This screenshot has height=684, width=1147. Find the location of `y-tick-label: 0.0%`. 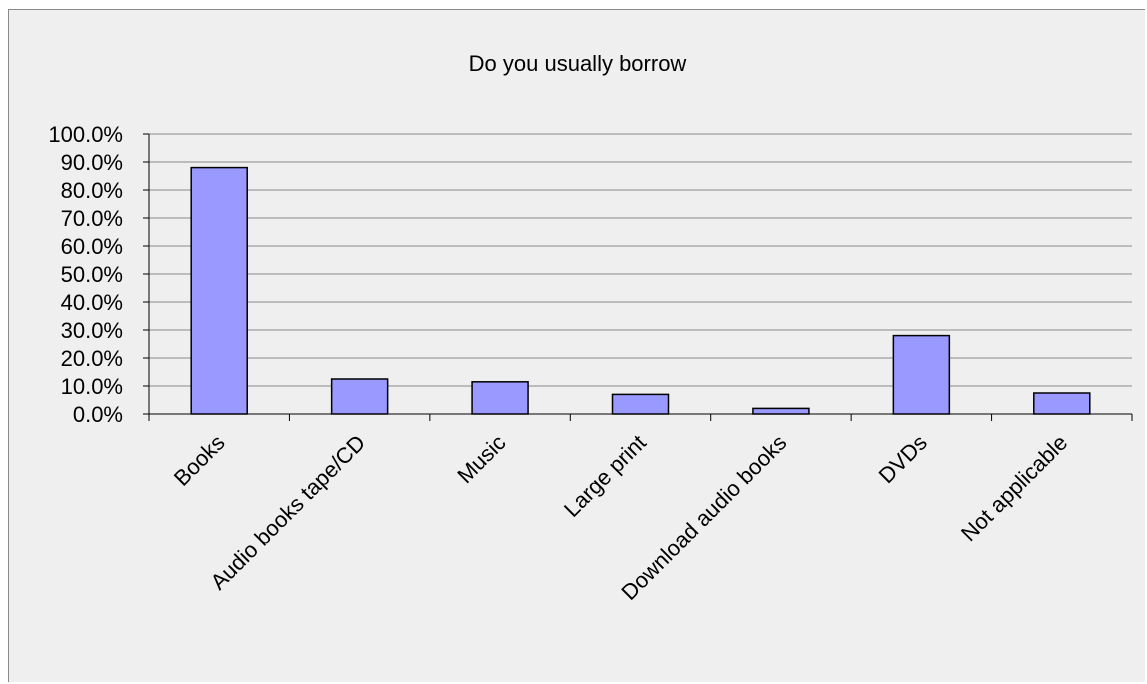

y-tick-label: 0.0% is located at coordinates (98, 414).